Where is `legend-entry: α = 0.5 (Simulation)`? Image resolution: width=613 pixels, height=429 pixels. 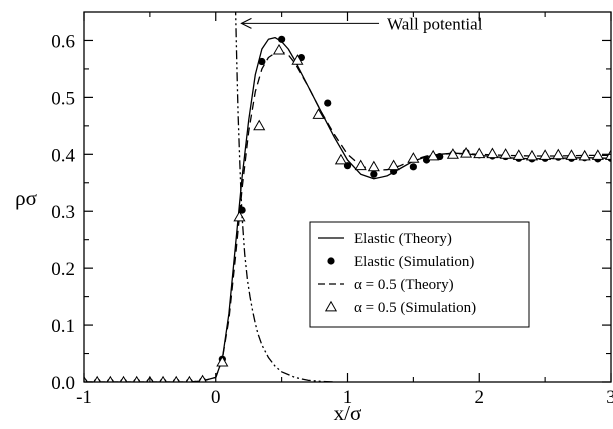 legend-entry: α = 0.5 (Simulation) is located at coordinates (400, 308).